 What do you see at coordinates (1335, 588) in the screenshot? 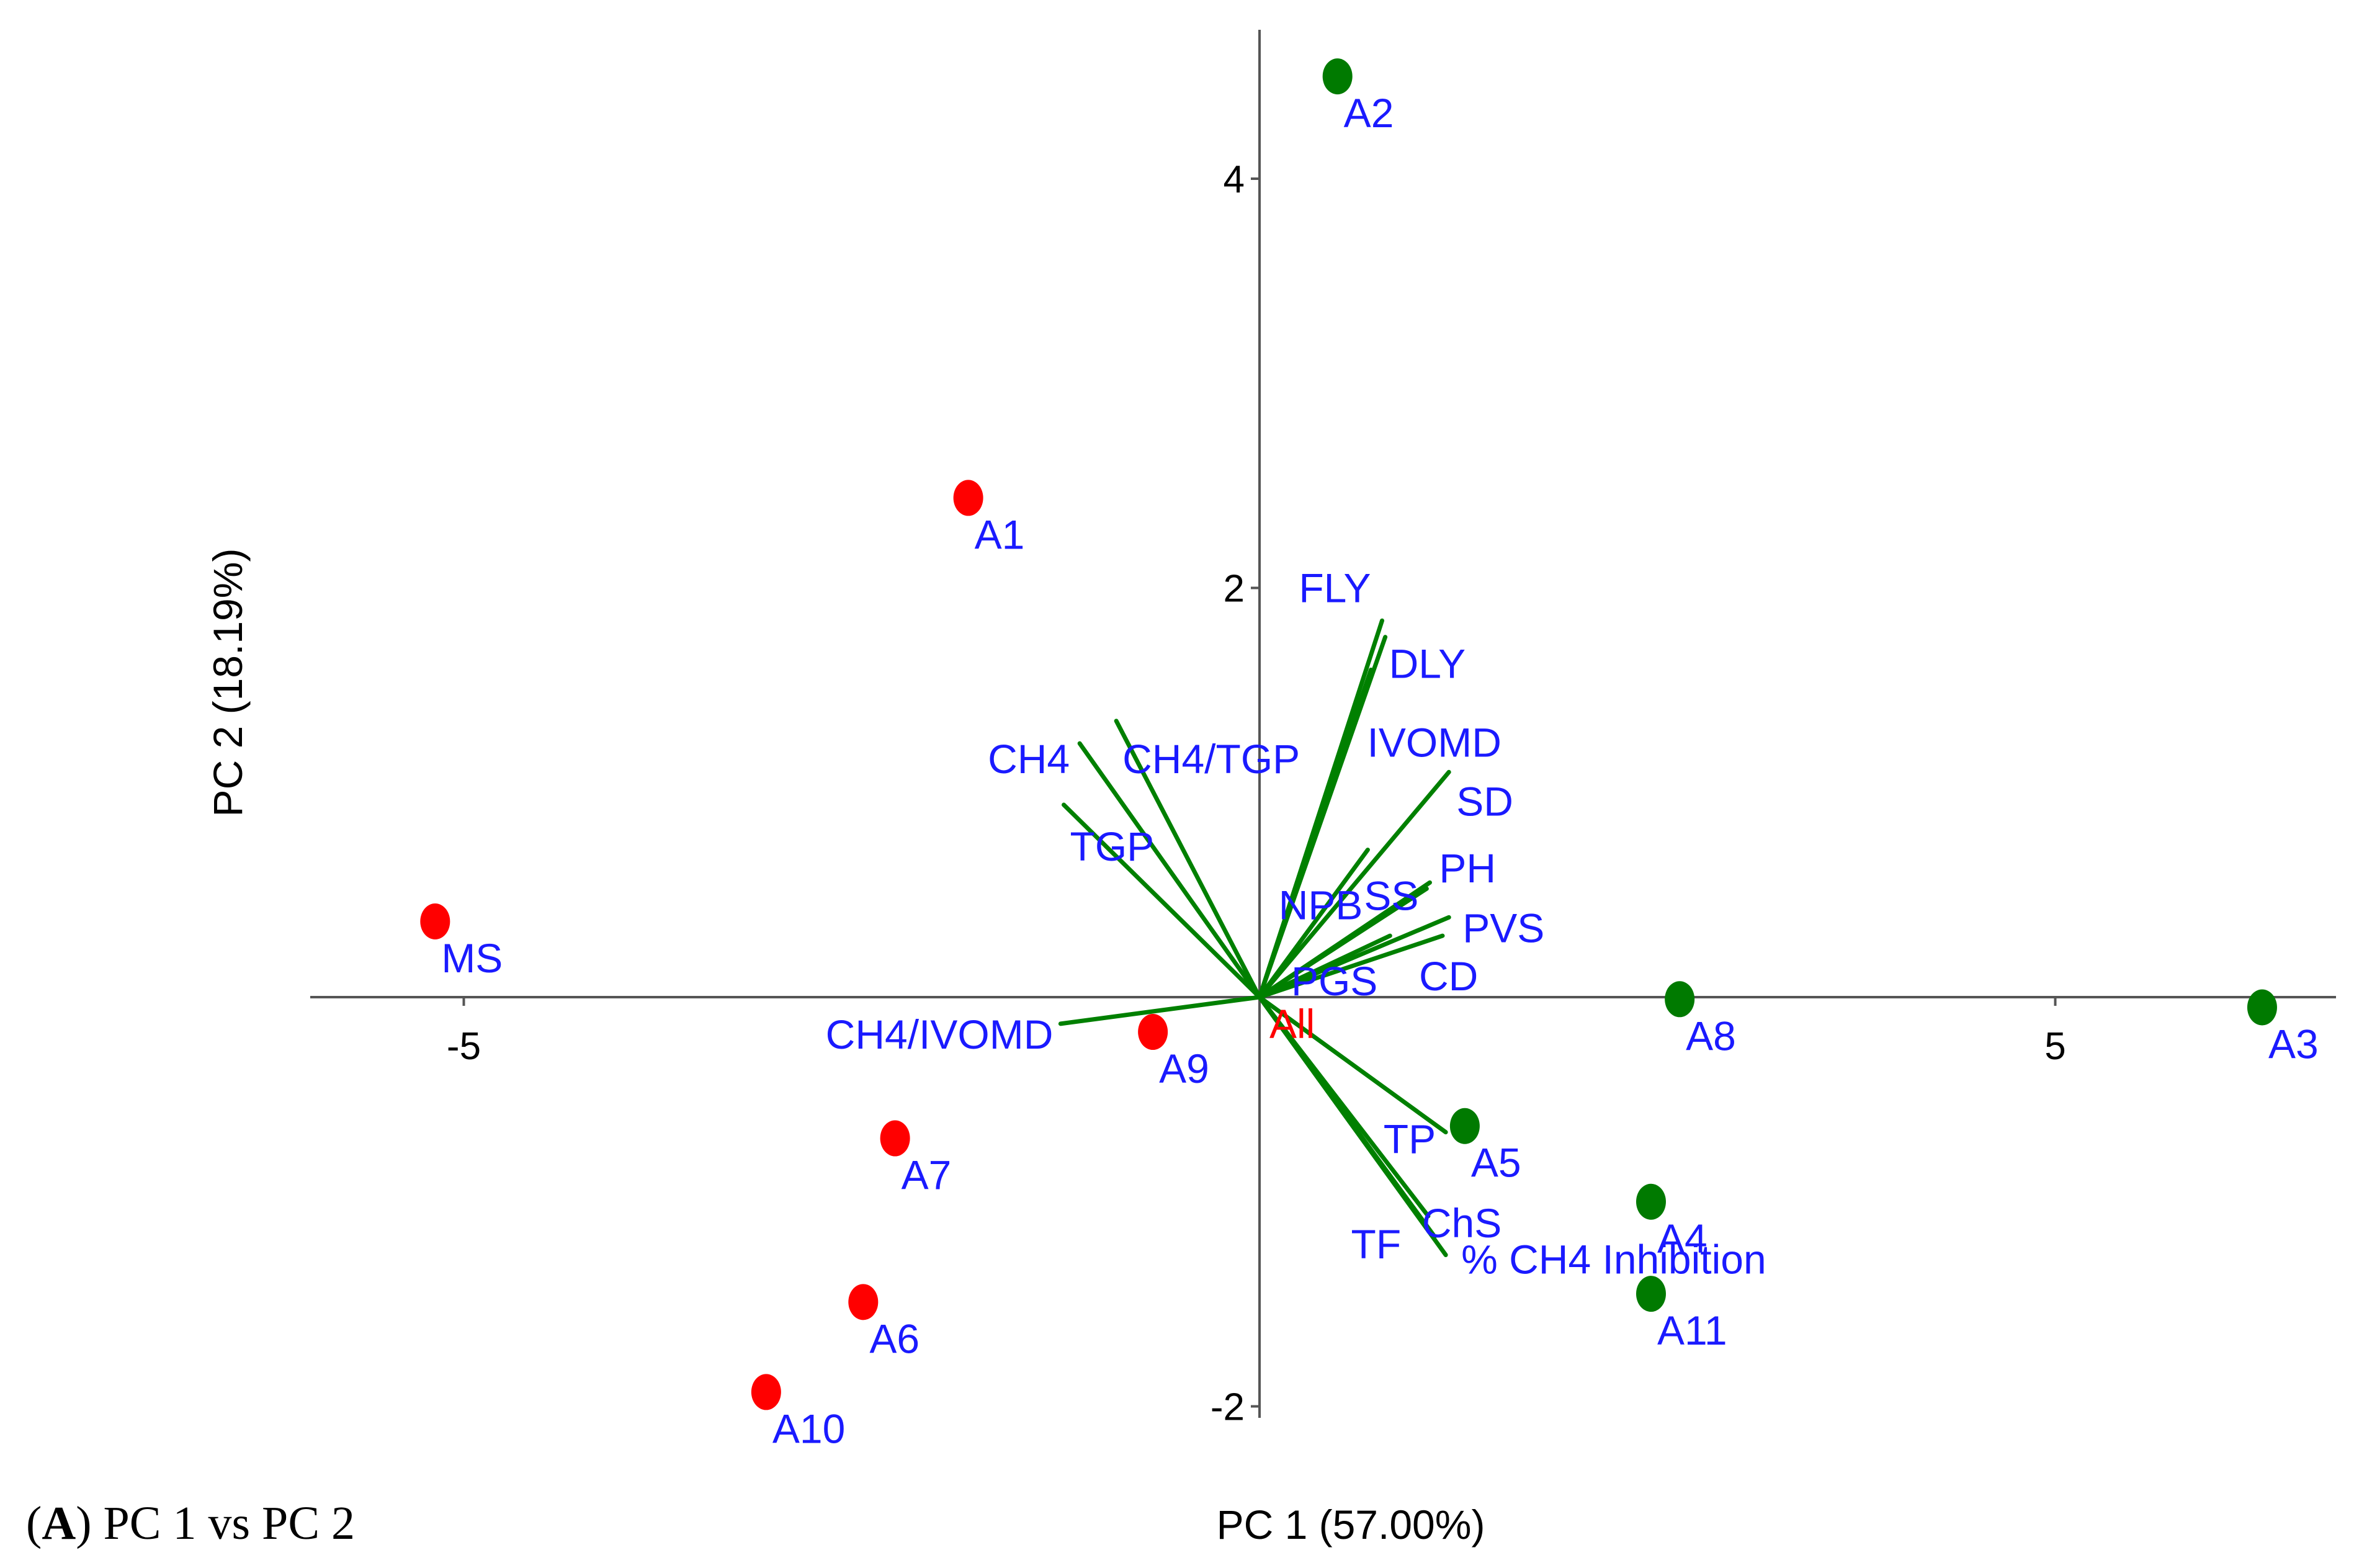
I see `vector-label: FLY` at bounding box center [1335, 588].